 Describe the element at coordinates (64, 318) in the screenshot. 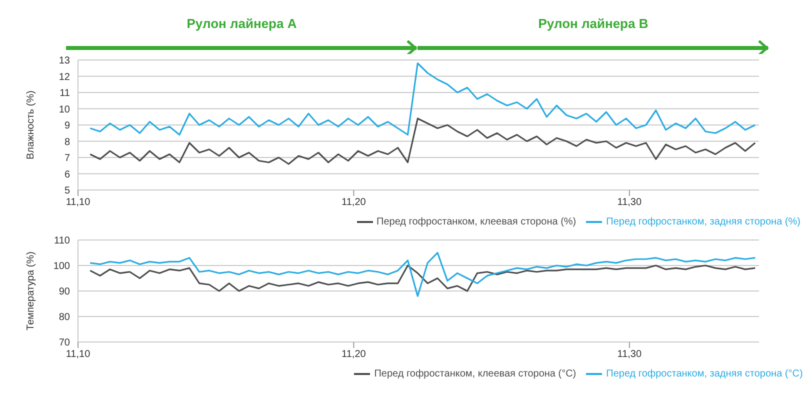

I see `y-tick-label: 80` at that location.